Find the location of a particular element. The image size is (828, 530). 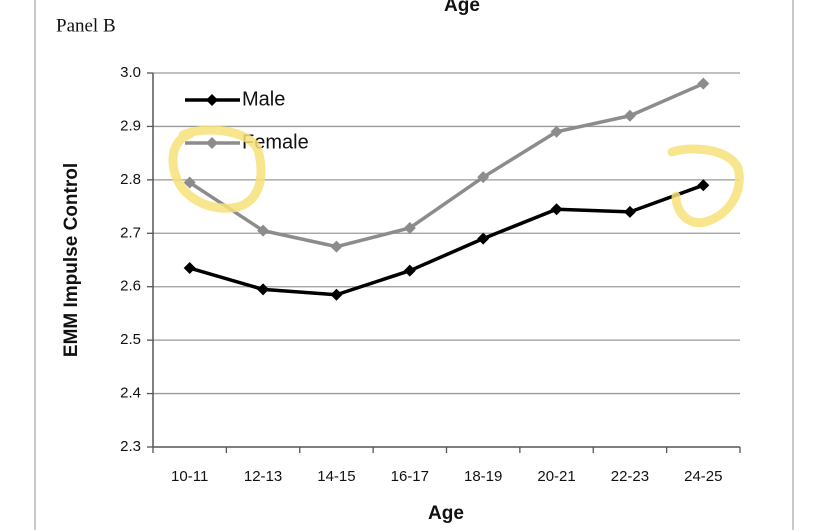

x-tick-label: 22-23 is located at coordinates (630, 476).